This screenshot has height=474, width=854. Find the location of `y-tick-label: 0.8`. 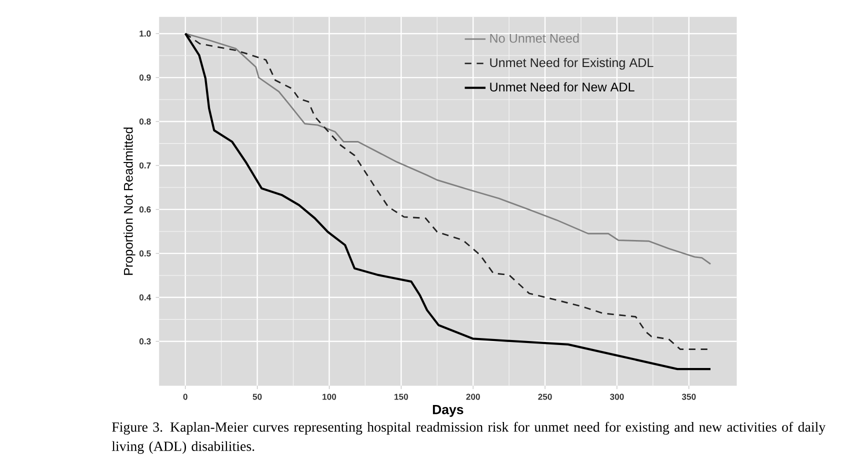

y-tick-label: 0.8 is located at coordinates (145, 121).